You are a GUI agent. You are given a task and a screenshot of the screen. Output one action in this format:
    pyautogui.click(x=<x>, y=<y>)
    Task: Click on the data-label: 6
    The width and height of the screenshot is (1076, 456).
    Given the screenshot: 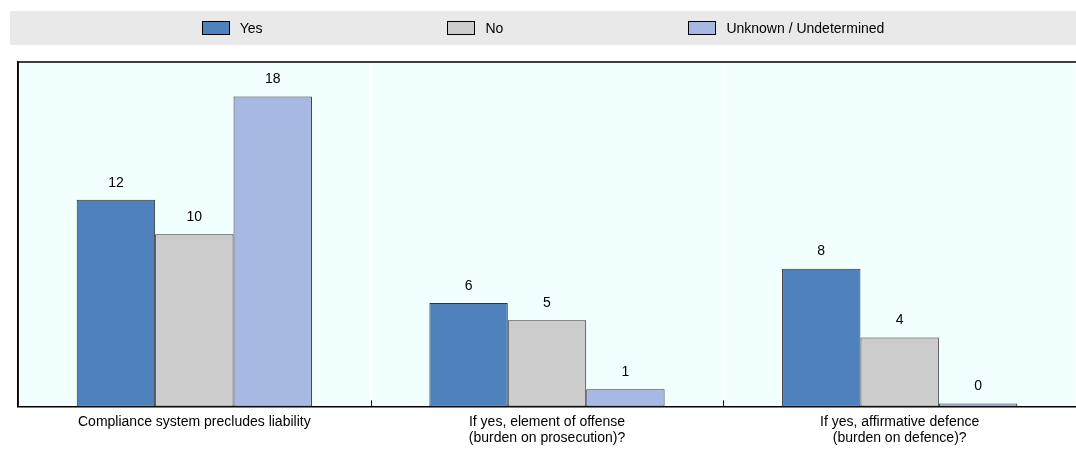 What is the action you would take?
    pyautogui.click(x=468, y=284)
    